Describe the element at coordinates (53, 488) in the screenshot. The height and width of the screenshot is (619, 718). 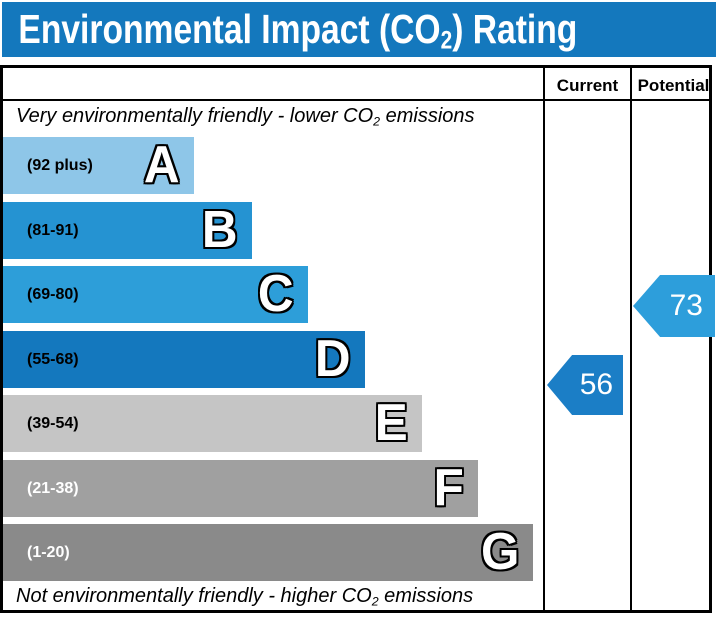
I see `band-range-label: (21-38)` at that location.